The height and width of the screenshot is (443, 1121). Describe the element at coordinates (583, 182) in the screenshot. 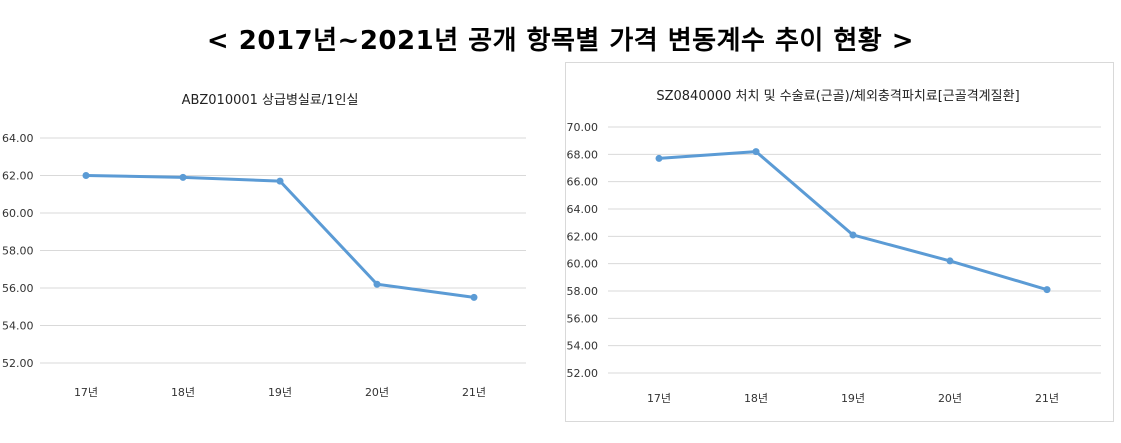

I see `y-tick-label: 66.00` at that location.